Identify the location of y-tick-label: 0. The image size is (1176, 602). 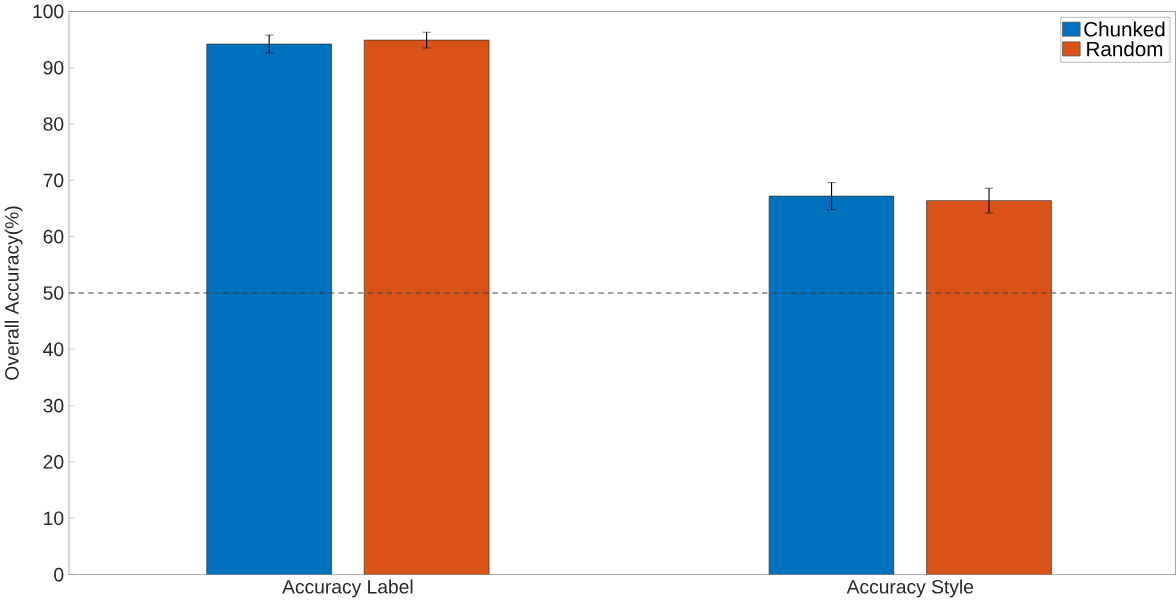
(59, 574).